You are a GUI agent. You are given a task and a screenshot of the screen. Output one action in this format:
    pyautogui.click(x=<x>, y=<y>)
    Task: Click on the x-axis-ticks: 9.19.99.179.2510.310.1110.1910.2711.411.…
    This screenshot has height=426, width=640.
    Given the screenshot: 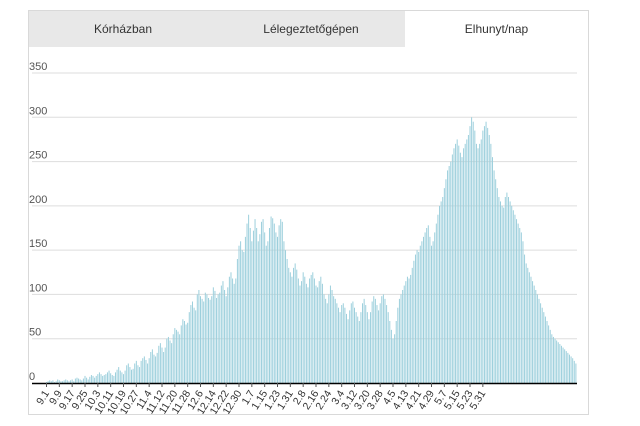 What is the action you would take?
    pyautogui.click(x=261, y=398)
    